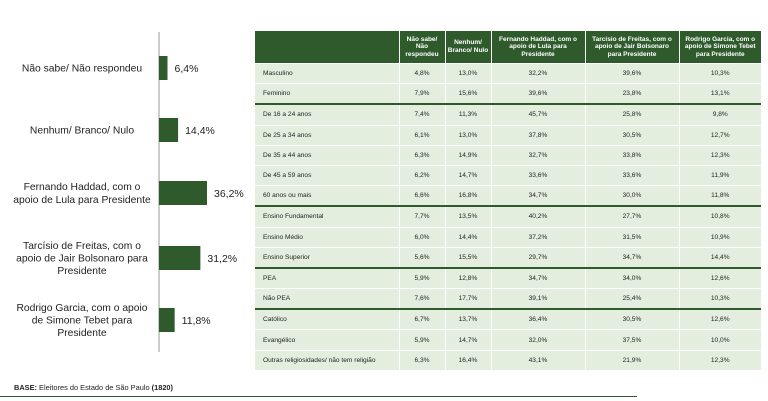 This screenshot has width=768, height=401. Describe the element at coordinates (537, 237) in the screenshot. I see `table-cell: 37,2%` at that location.